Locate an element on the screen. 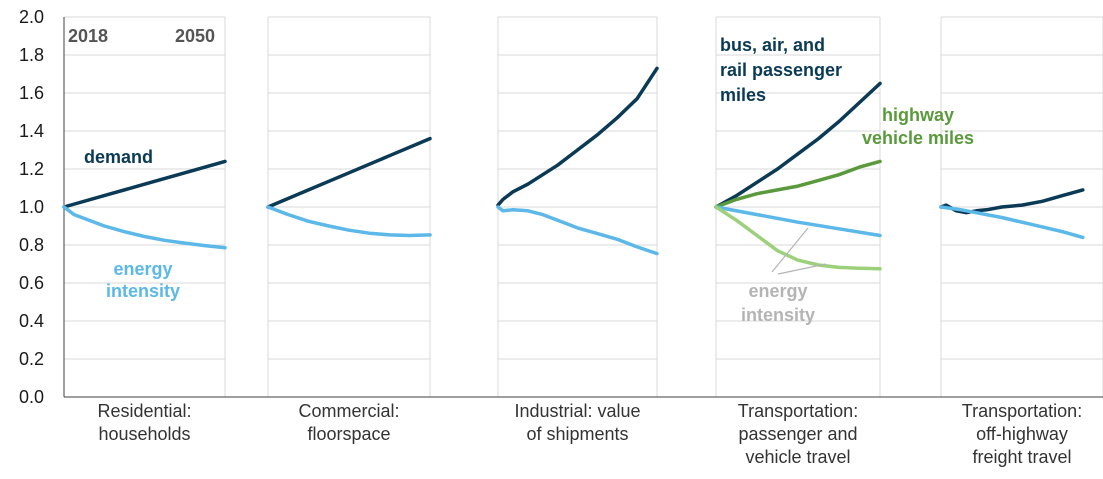  y-tick-label: 0.4 is located at coordinates (31, 321).